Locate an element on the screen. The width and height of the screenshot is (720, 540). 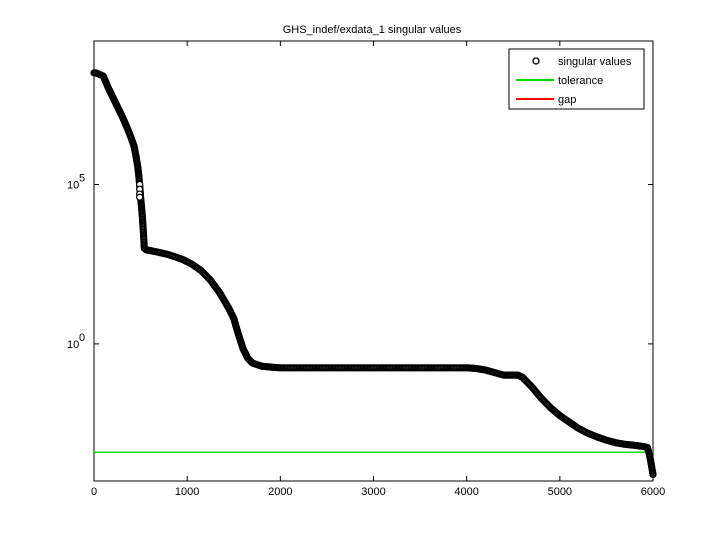
legend-marker-singular-values is located at coordinates (536, 61).